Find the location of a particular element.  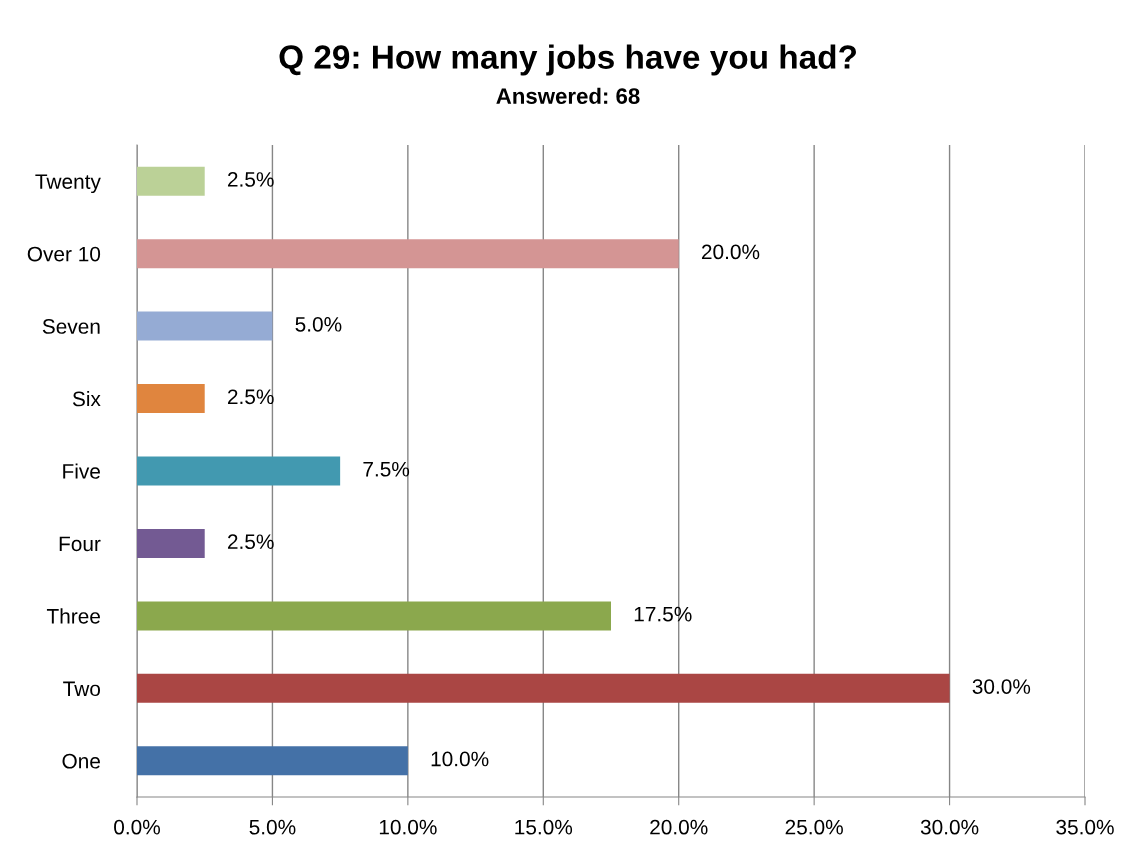

x-tick-label: 30.0% is located at coordinates (949, 827).